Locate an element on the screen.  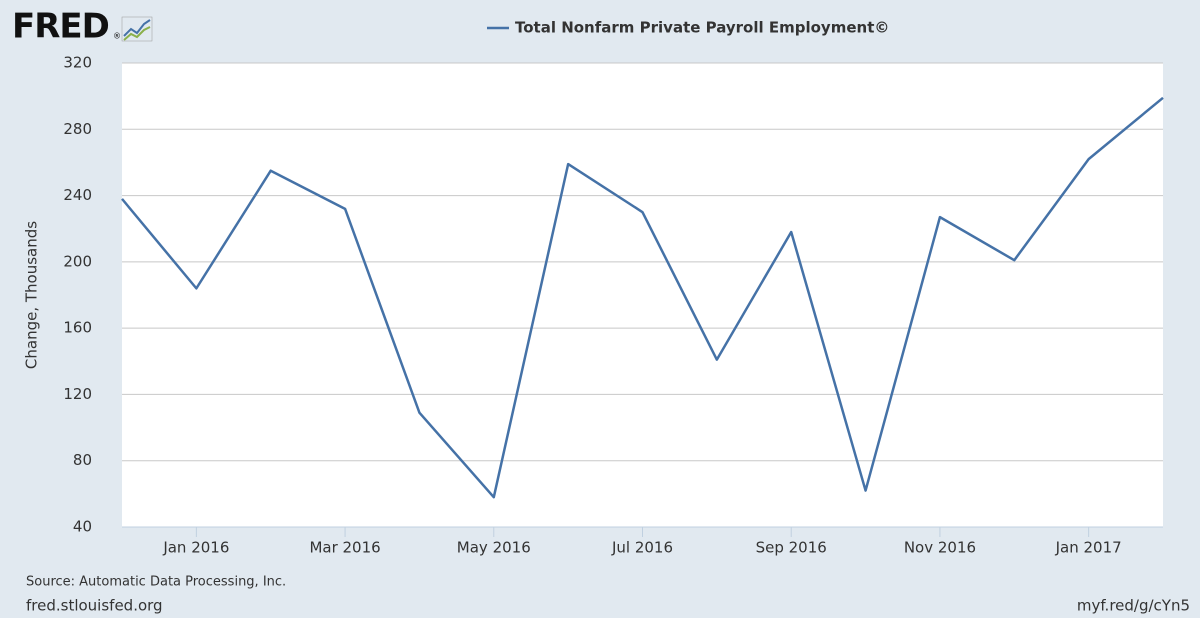
logo: FRED is located at coordinates (60, 27).